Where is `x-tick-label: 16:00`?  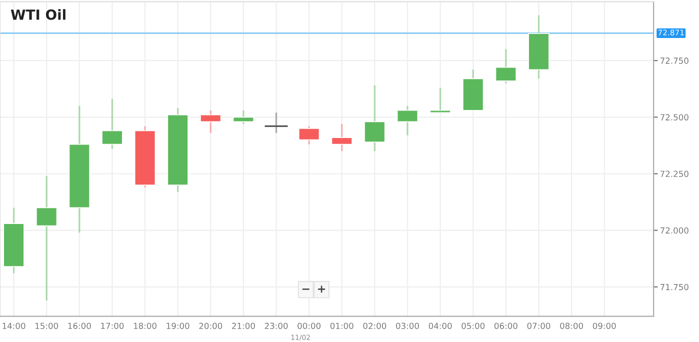 x-tick-label: 16:00 is located at coordinates (79, 326).